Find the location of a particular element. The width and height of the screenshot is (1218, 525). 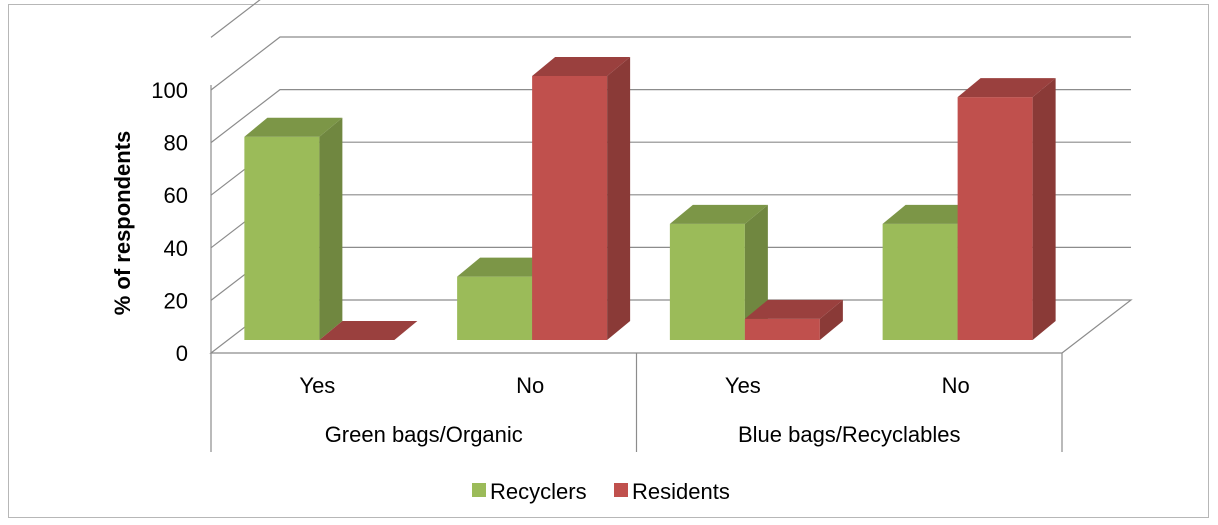

y-tick-label: 100 is located at coordinates (169, 90).